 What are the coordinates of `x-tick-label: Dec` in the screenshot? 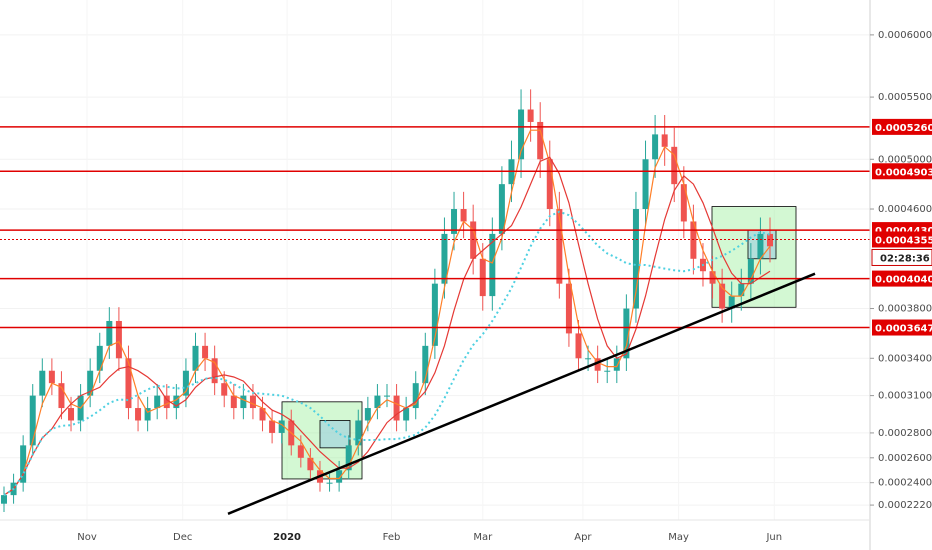 It's located at (182, 537).